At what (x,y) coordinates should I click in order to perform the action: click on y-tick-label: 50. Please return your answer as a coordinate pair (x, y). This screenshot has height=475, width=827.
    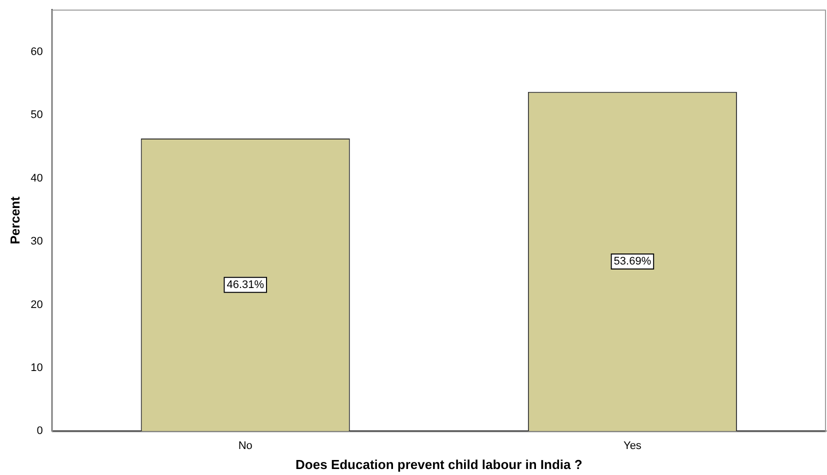
    Looking at the image, I should click on (36, 115).